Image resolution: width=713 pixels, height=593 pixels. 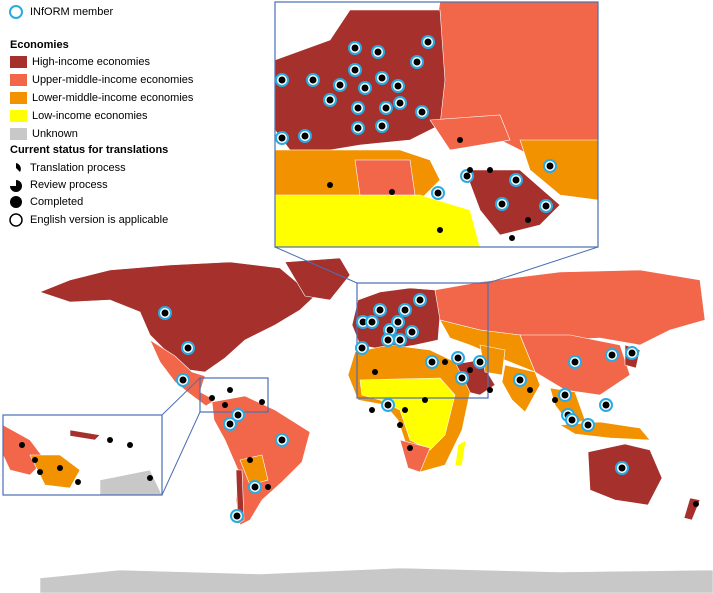 What do you see at coordinates (56, 202) in the screenshot?
I see `legend-label: Completed` at bounding box center [56, 202].